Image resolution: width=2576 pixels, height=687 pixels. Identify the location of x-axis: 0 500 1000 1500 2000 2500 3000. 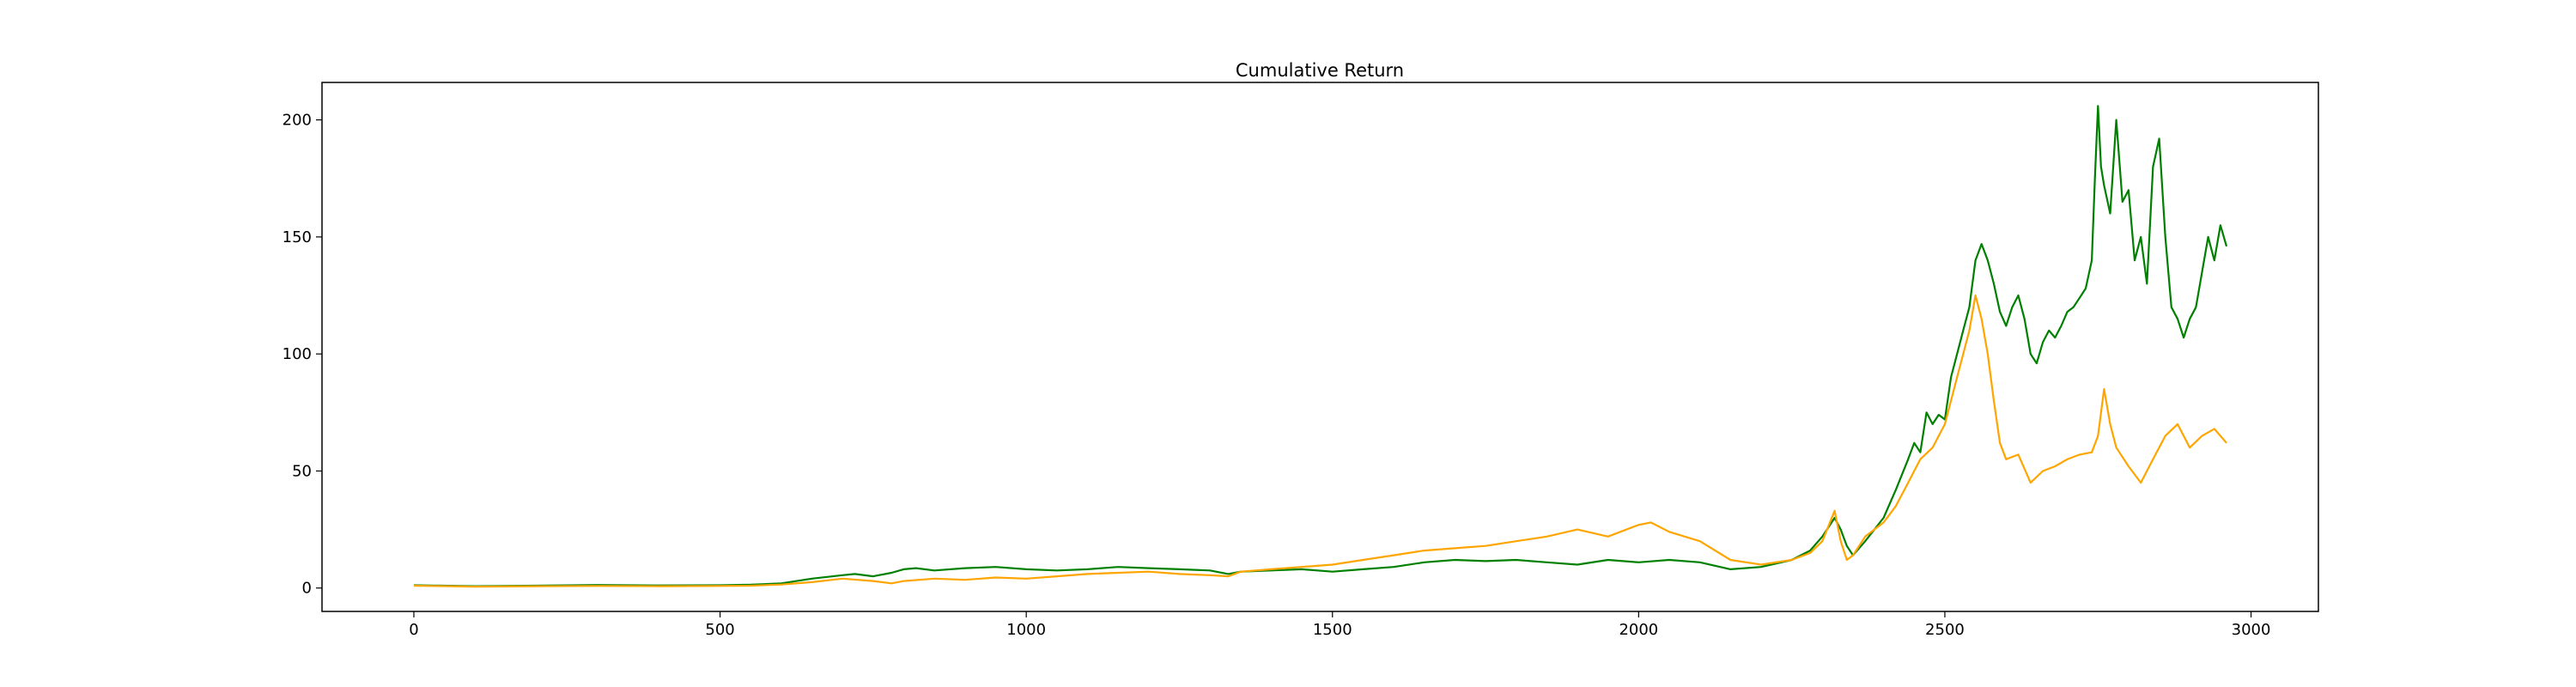
(1339, 625).